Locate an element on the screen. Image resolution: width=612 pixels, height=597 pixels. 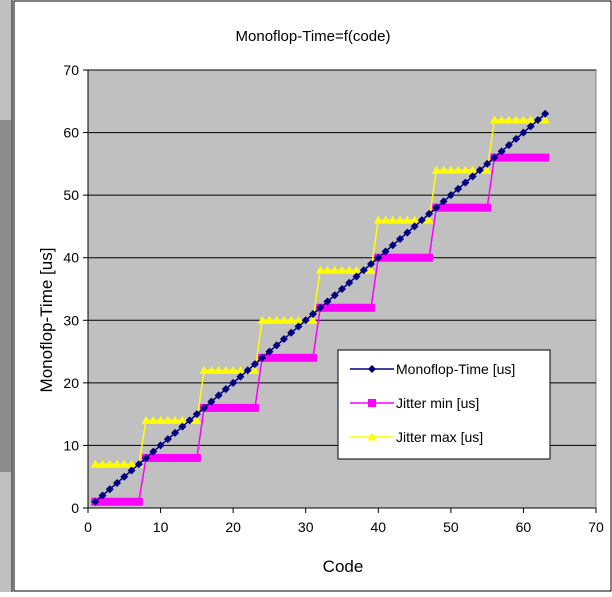
y-tick-label-30: 30 is located at coordinates (71, 320).